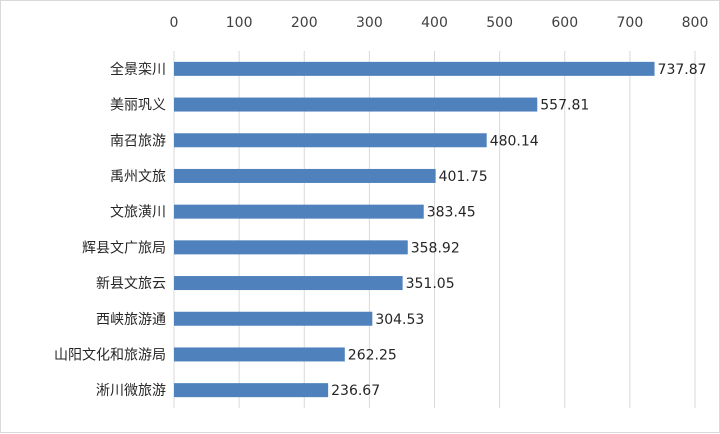 The width and height of the screenshot is (720, 434). I want to click on x-tick-label-7: 700, so click(630, 23).